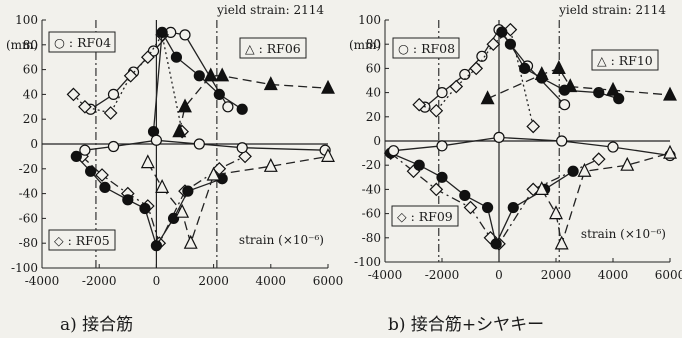 The image size is (682, 338). I want to click on legend-label: ○ : RF08, so click(426, 48).